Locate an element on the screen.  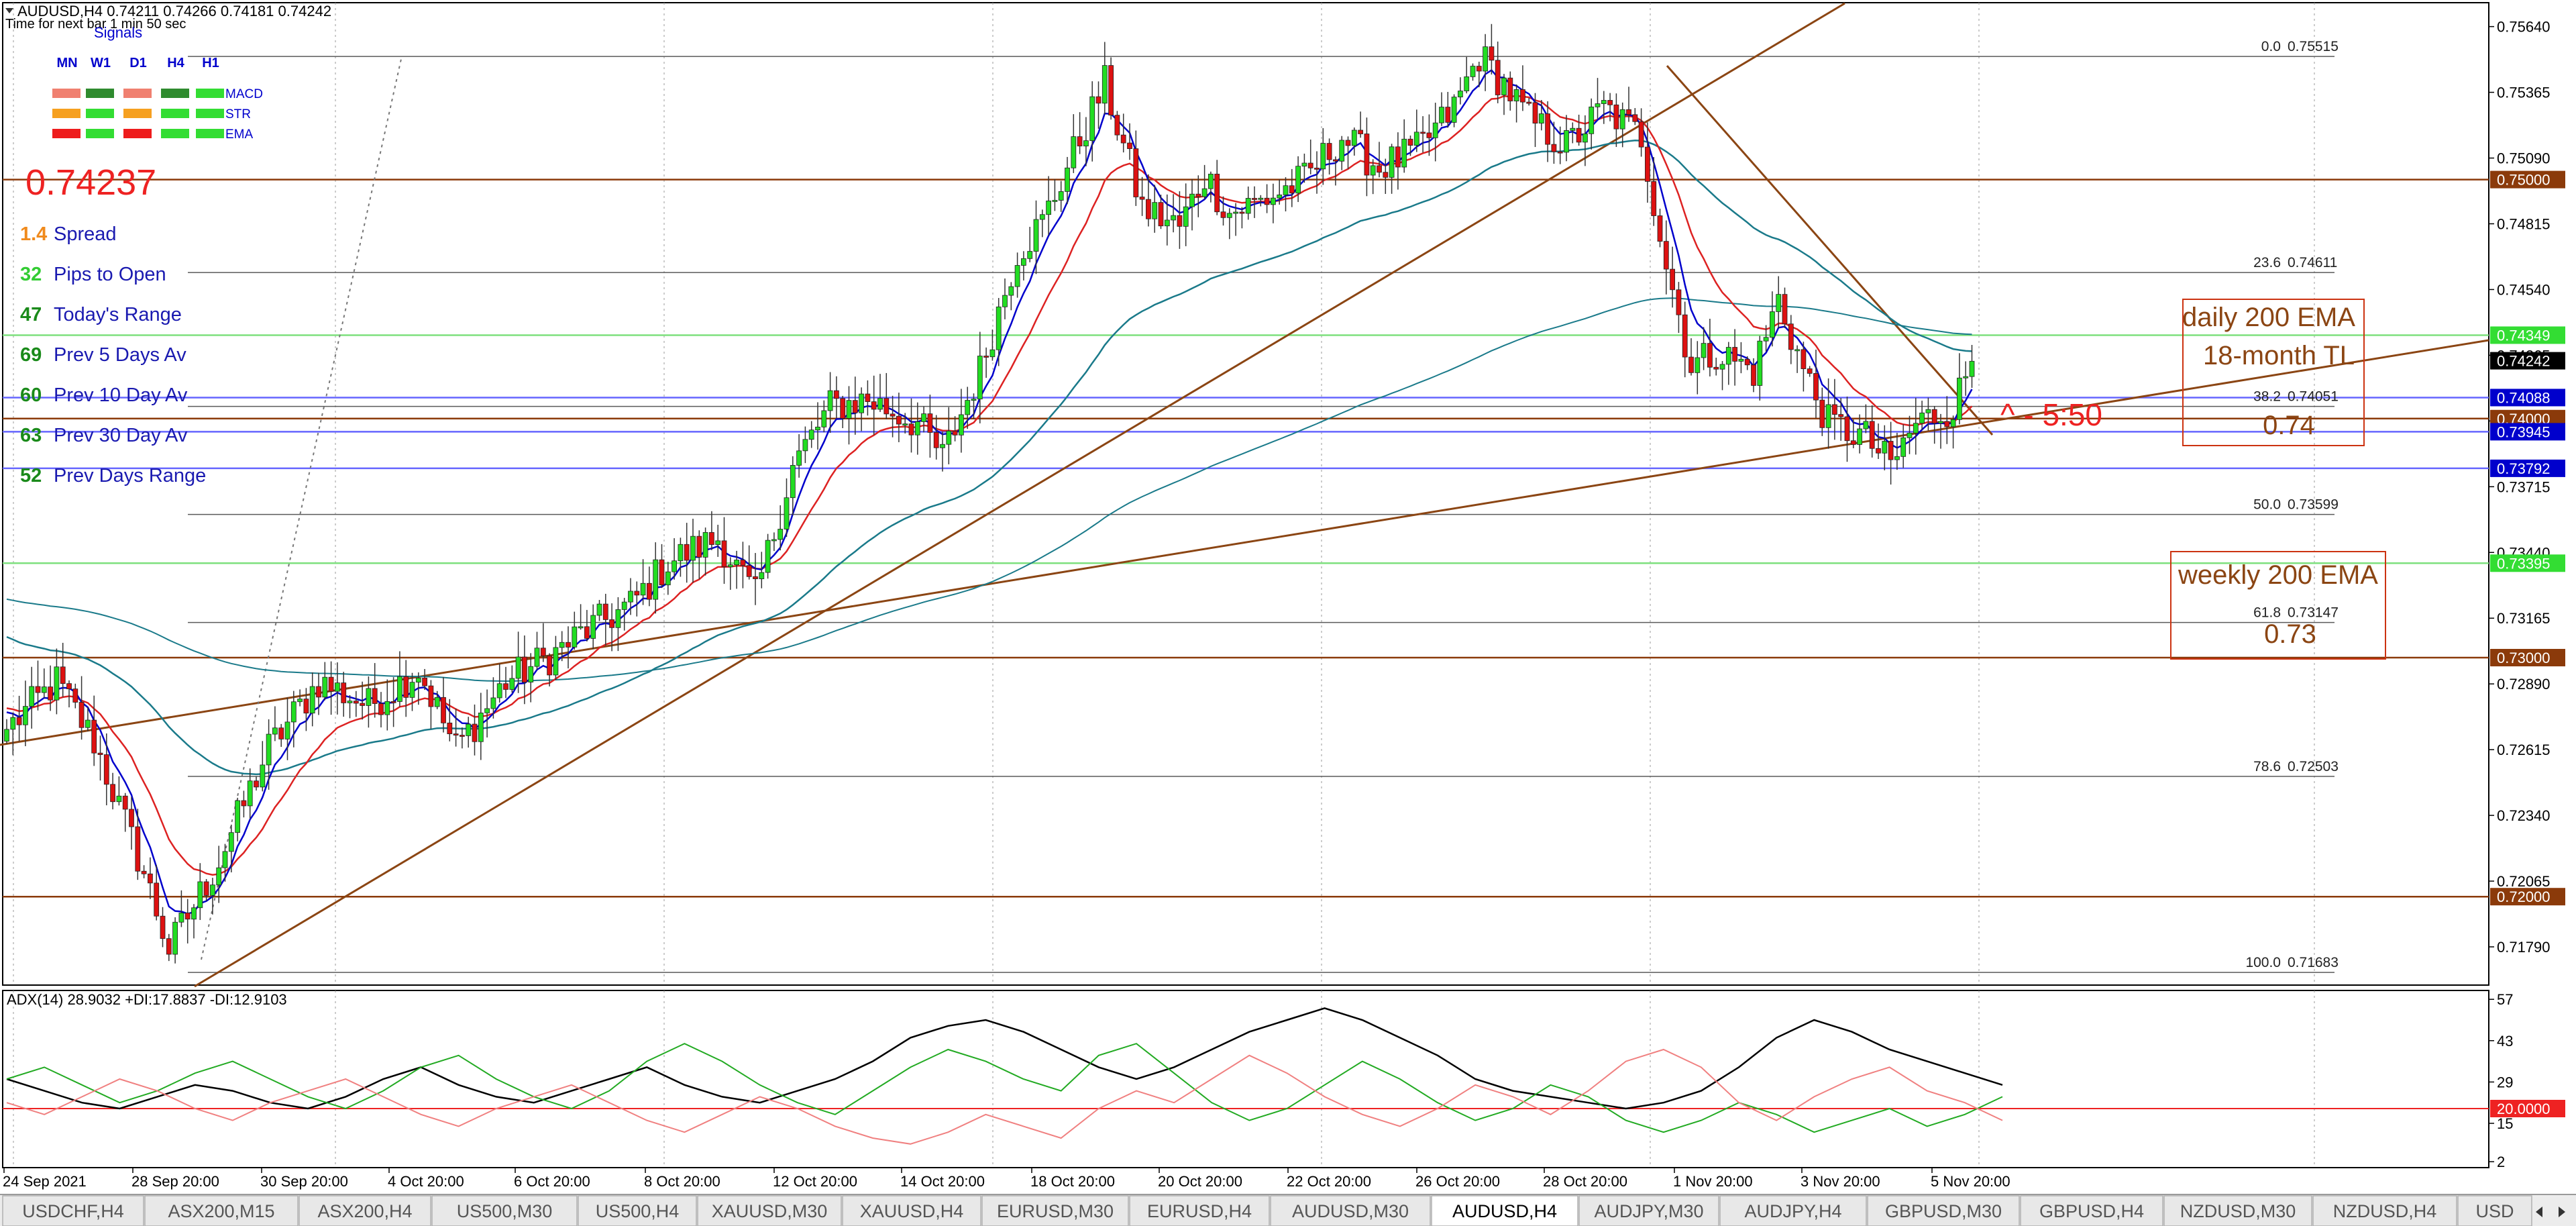
stat-value: 32 is located at coordinates (31, 274).